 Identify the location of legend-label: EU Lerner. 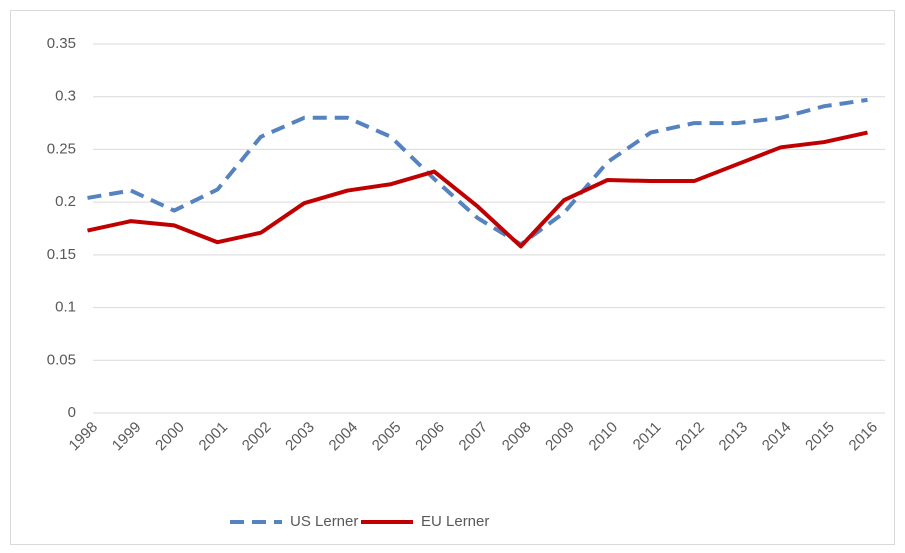
(455, 521).